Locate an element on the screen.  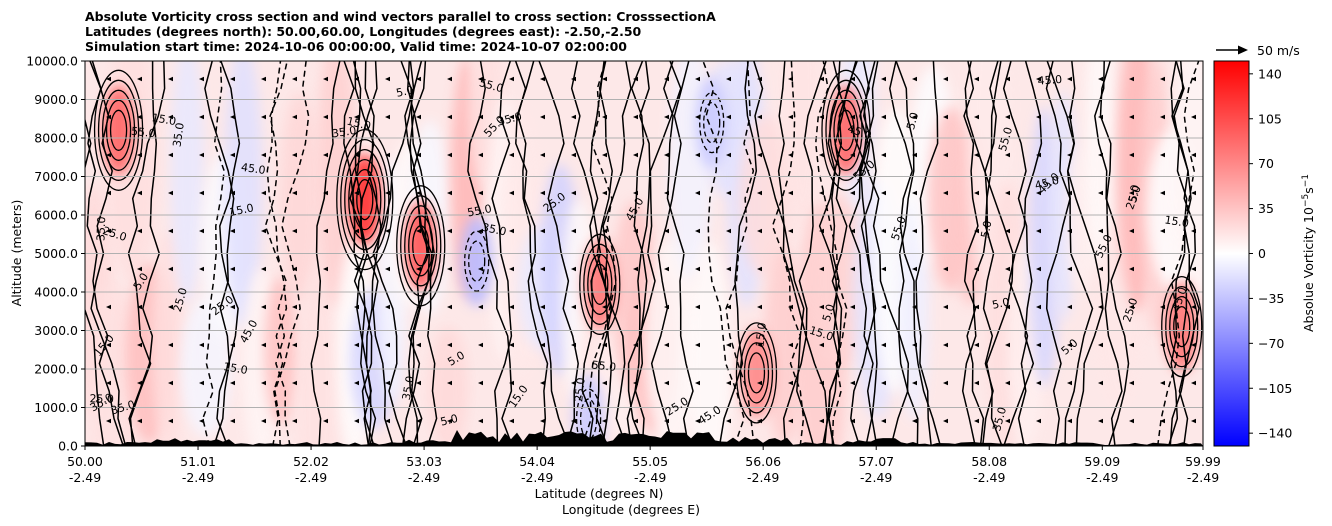
x-axis-label-latitude: Latitude (degrees N) is located at coordinates (599, 493).